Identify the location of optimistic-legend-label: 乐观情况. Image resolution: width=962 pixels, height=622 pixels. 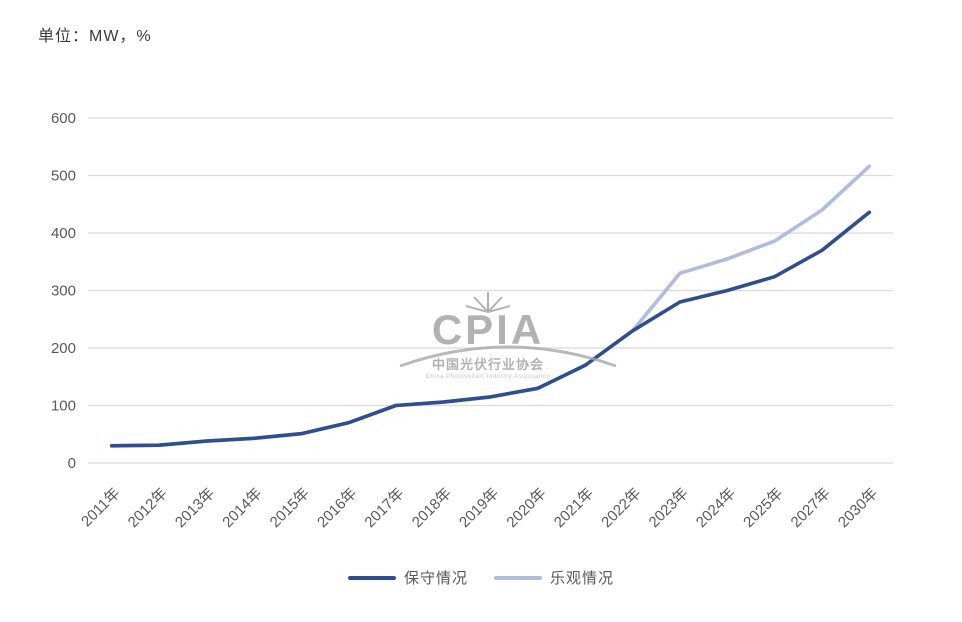
(582, 578).